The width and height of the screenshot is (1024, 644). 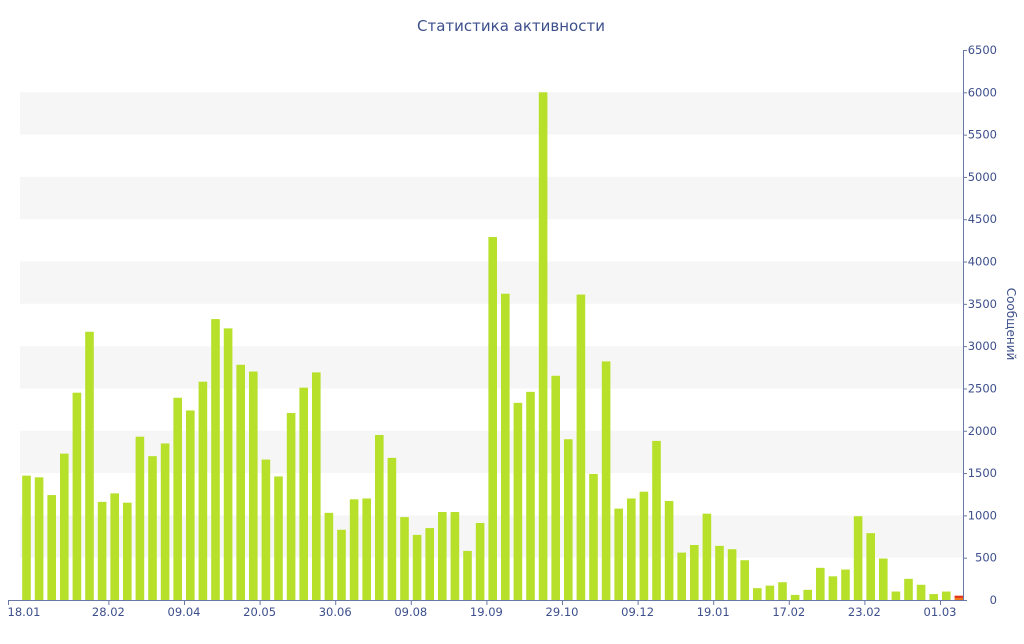 What do you see at coordinates (982, 135) in the screenshot?
I see `y-tick-label: 5500` at bounding box center [982, 135].